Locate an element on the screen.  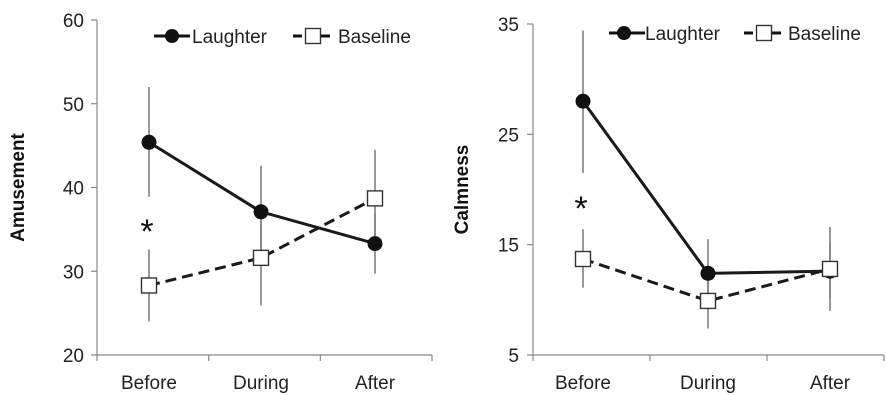
y-tick-label: 30 is located at coordinates (73, 272).